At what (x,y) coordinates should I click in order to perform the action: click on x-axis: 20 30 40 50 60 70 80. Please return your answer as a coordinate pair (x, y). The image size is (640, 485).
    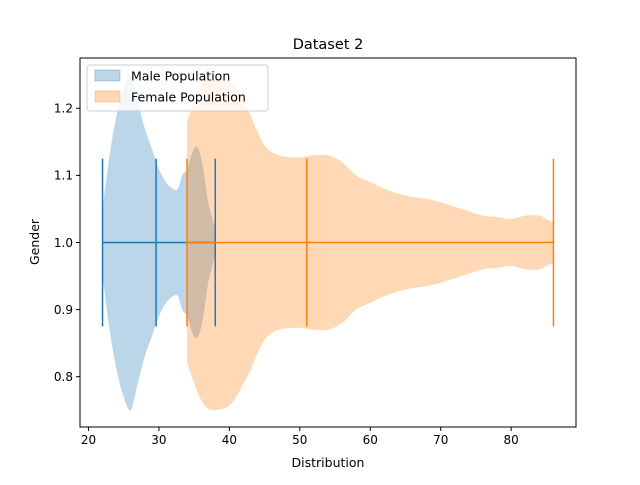
    Looking at the image, I should click on (300, 437).